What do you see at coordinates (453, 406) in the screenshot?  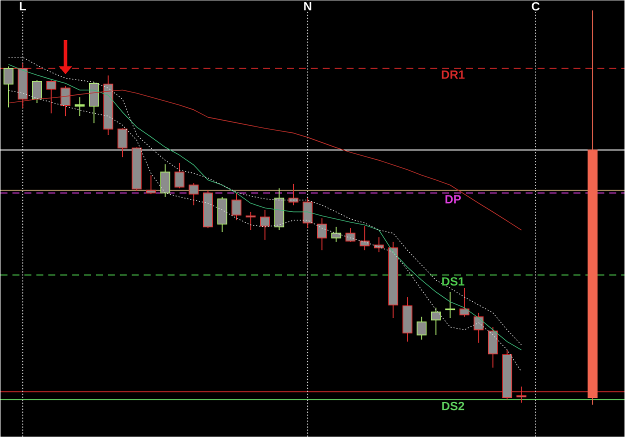 I see `ref-line-label: DS2` at bounding box center [453, 406].